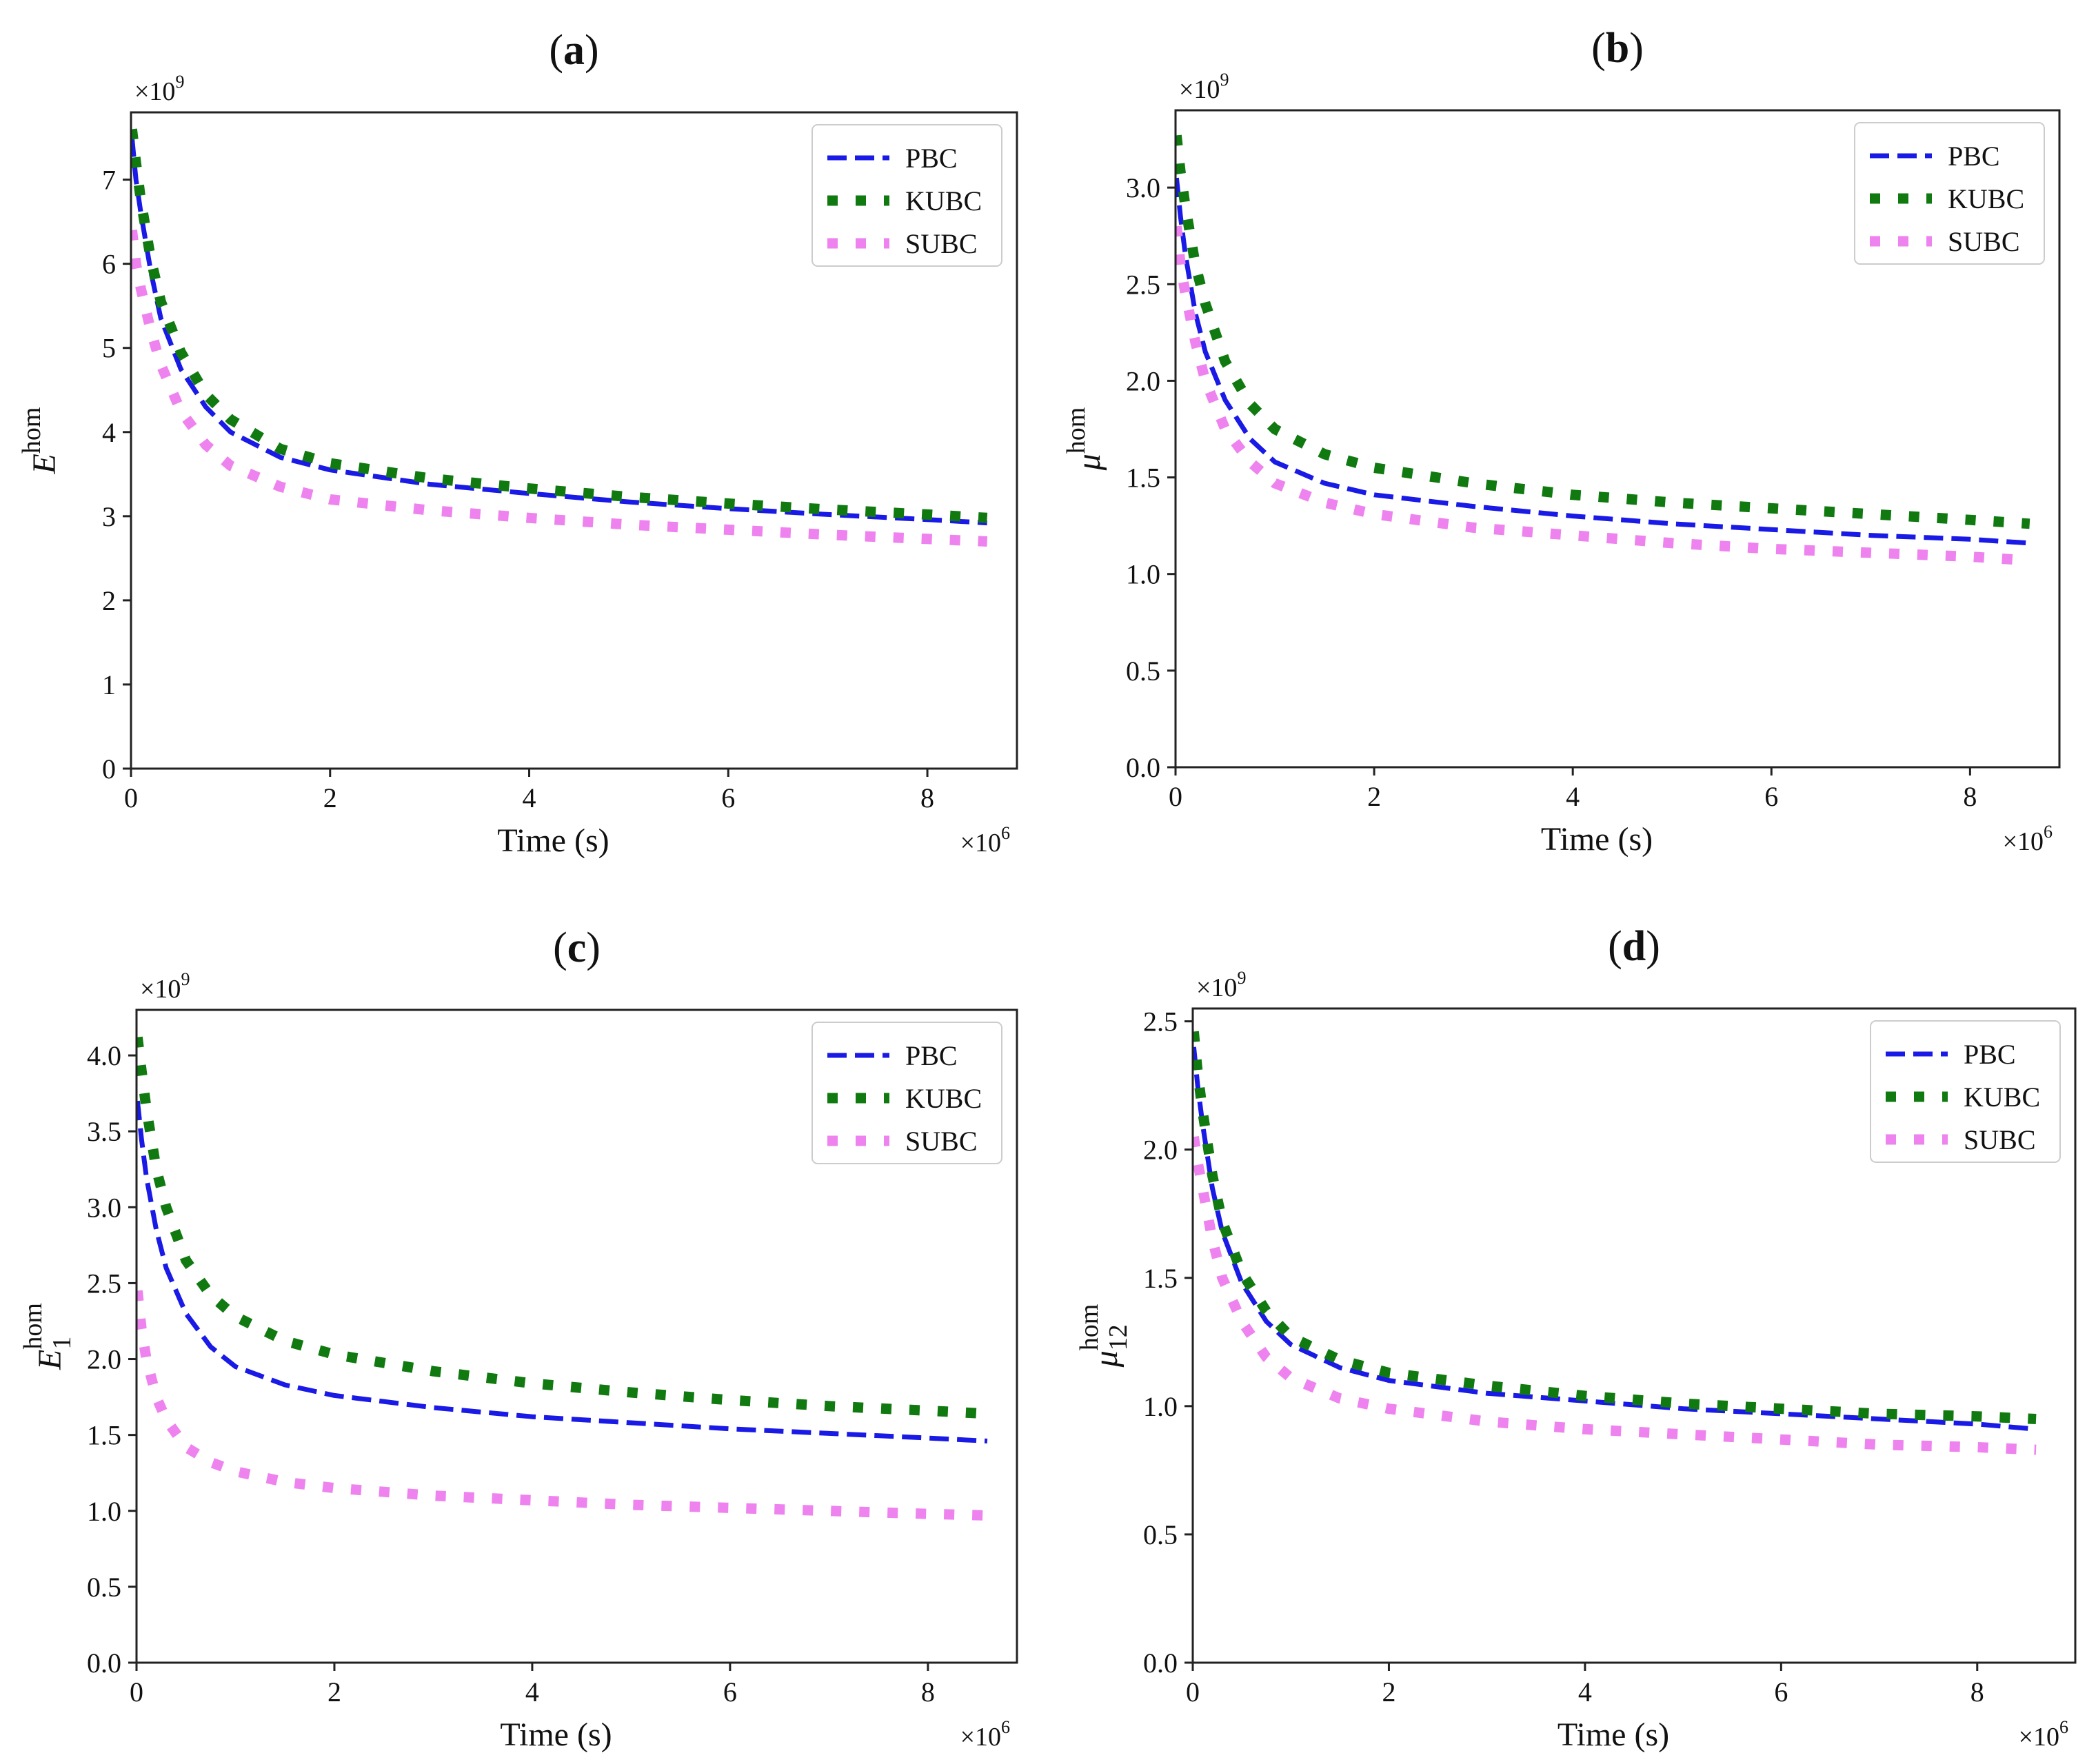 The height and width of the screenshot is (1764, 2087). What do you see at coordinates (109, 348) in the screenshot?
I see `y-tick-label: 5` at bounding box center [109, 348].